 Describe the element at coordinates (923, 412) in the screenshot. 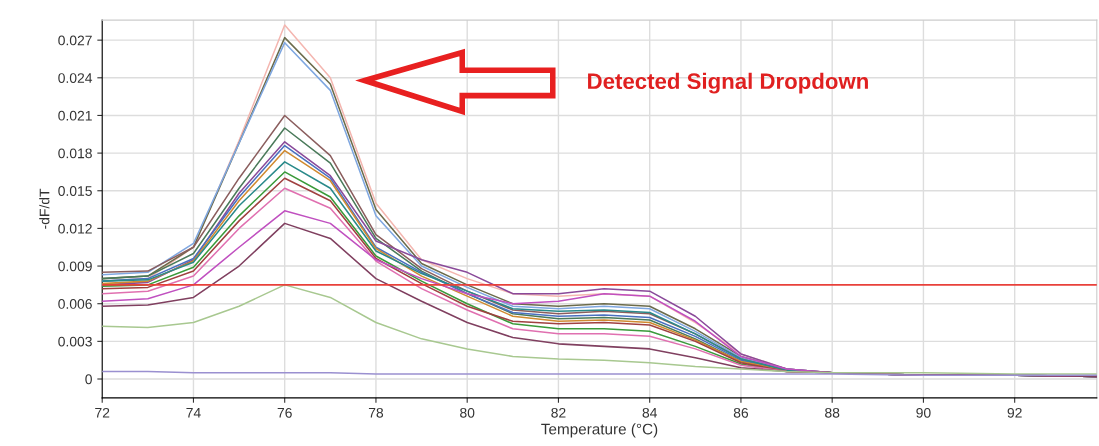

I see `x-tick-label: 90` at that location.